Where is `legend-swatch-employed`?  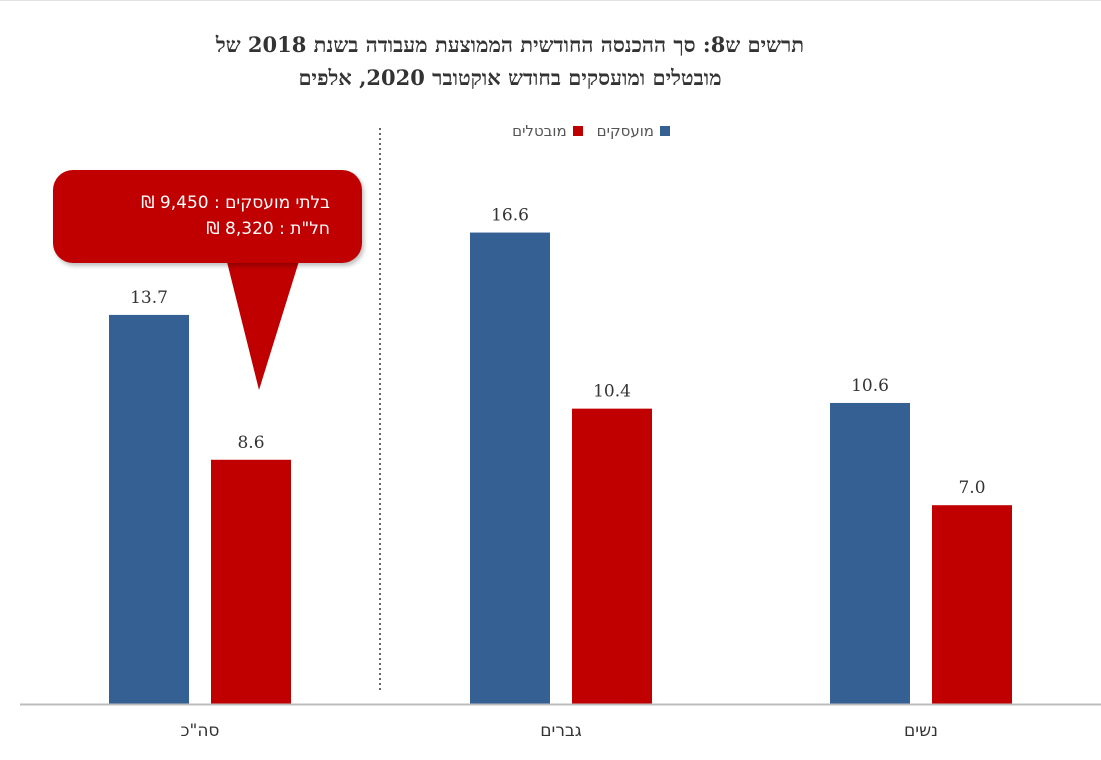
legend-swatch-employed is located at coordinates (665, 131).